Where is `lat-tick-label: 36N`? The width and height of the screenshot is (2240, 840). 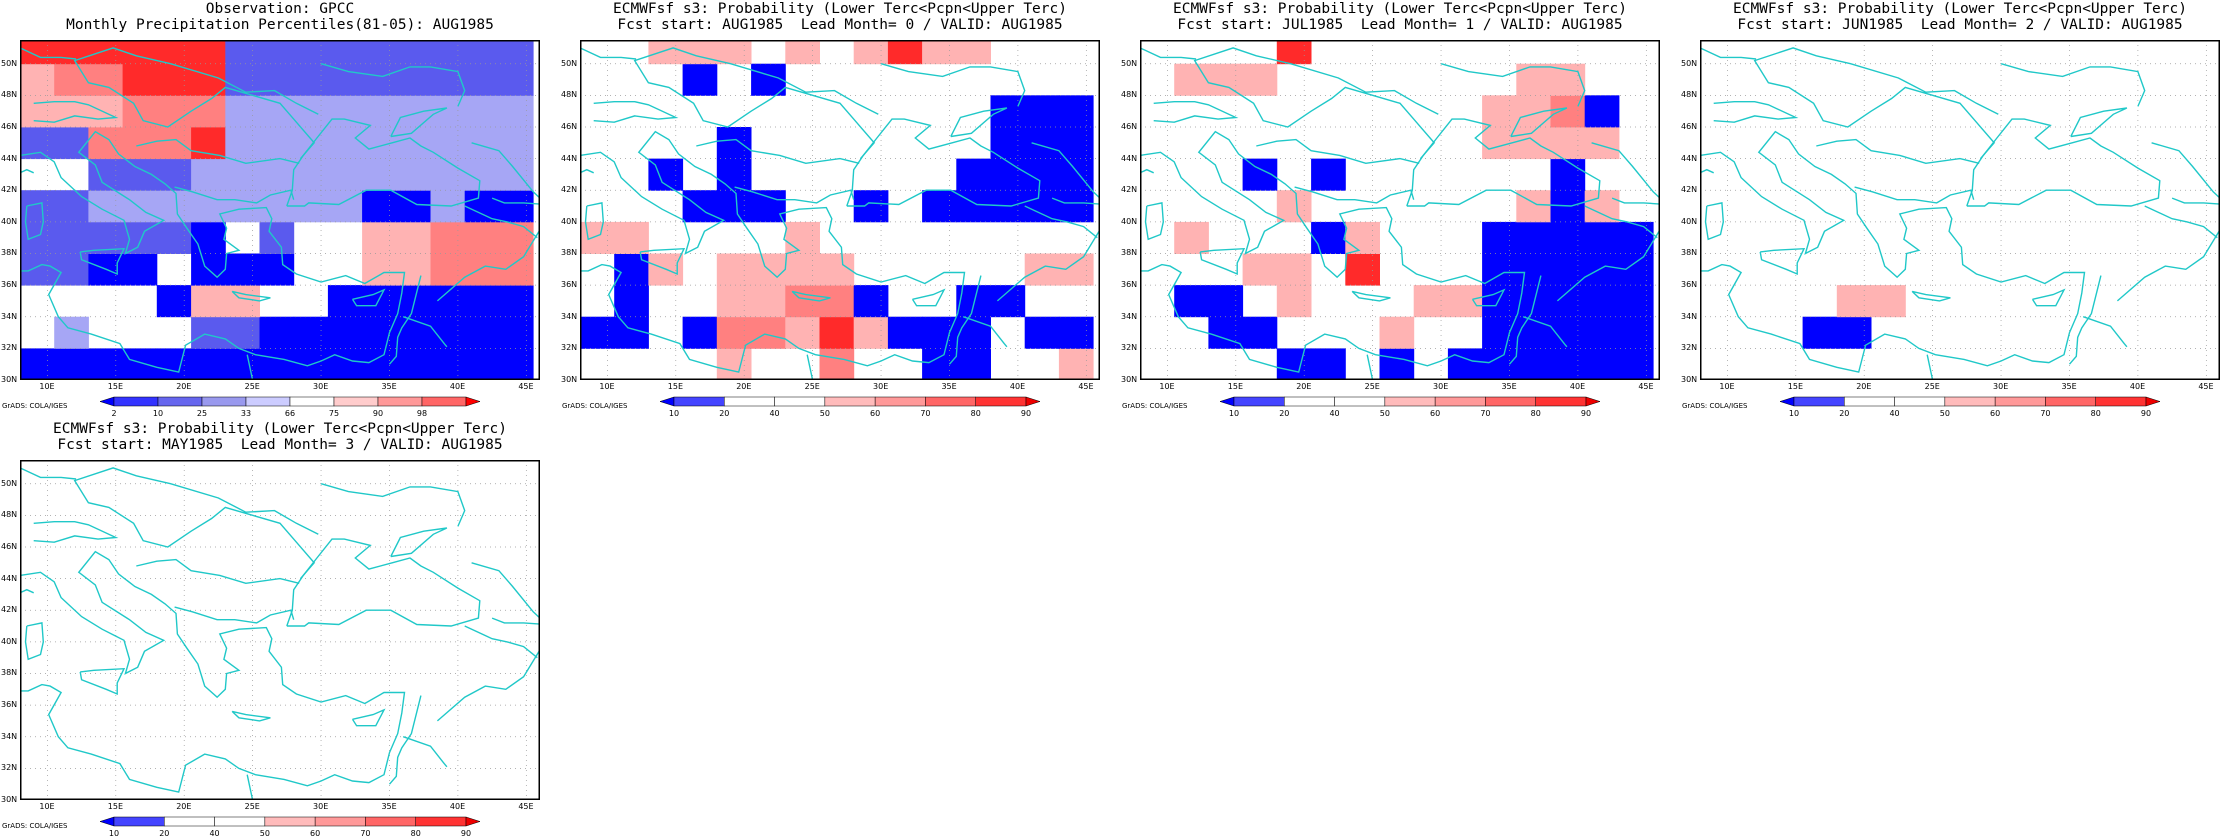 lat-tick-label: 36N is located at coordinates (1129, 285).